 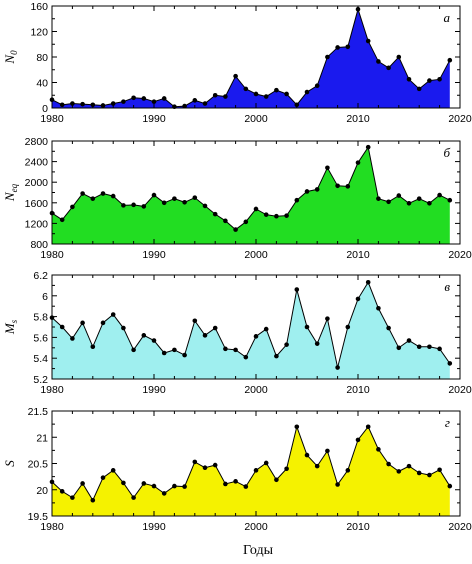 What do you see at coordinates (14, 321) in the screenshot?
I see `y-axis-label-subscript: s` at bounding box center [14, 321].